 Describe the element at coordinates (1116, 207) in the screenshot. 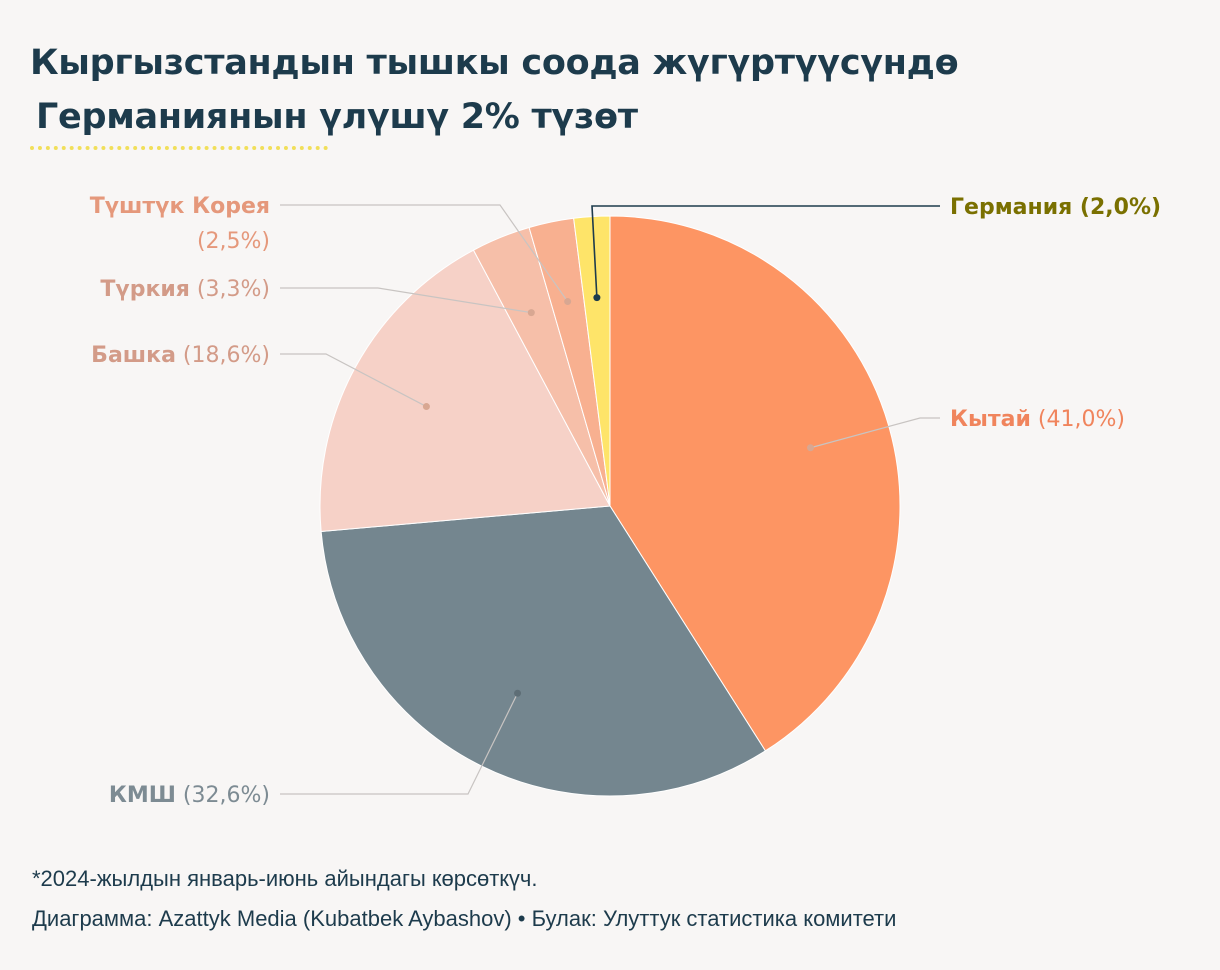

I see `slice-pct-5: (2,0%)` at that location.